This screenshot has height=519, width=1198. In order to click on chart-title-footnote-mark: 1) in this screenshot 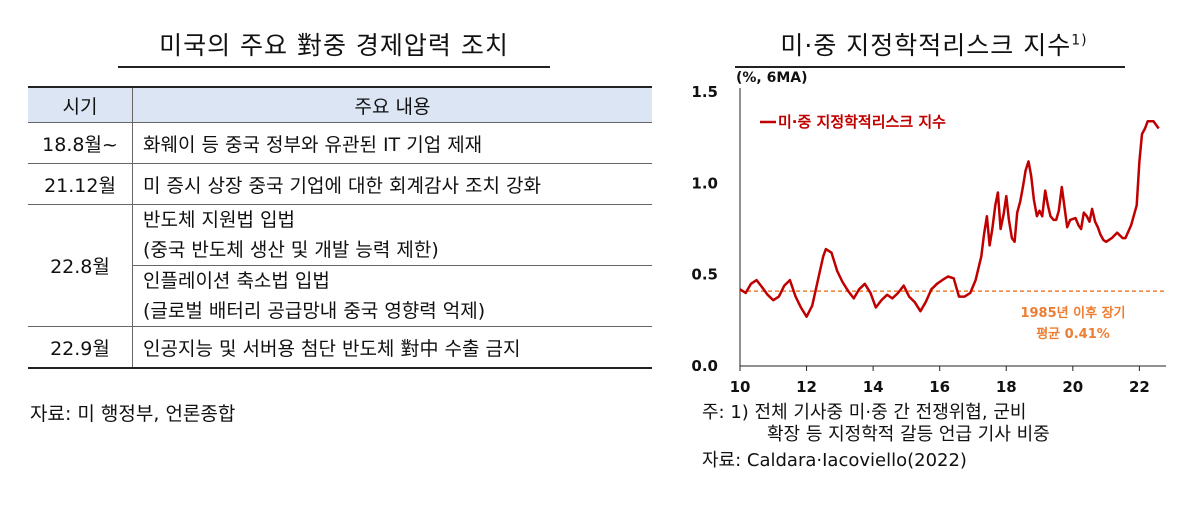, I will do `click(1079, 40)`.